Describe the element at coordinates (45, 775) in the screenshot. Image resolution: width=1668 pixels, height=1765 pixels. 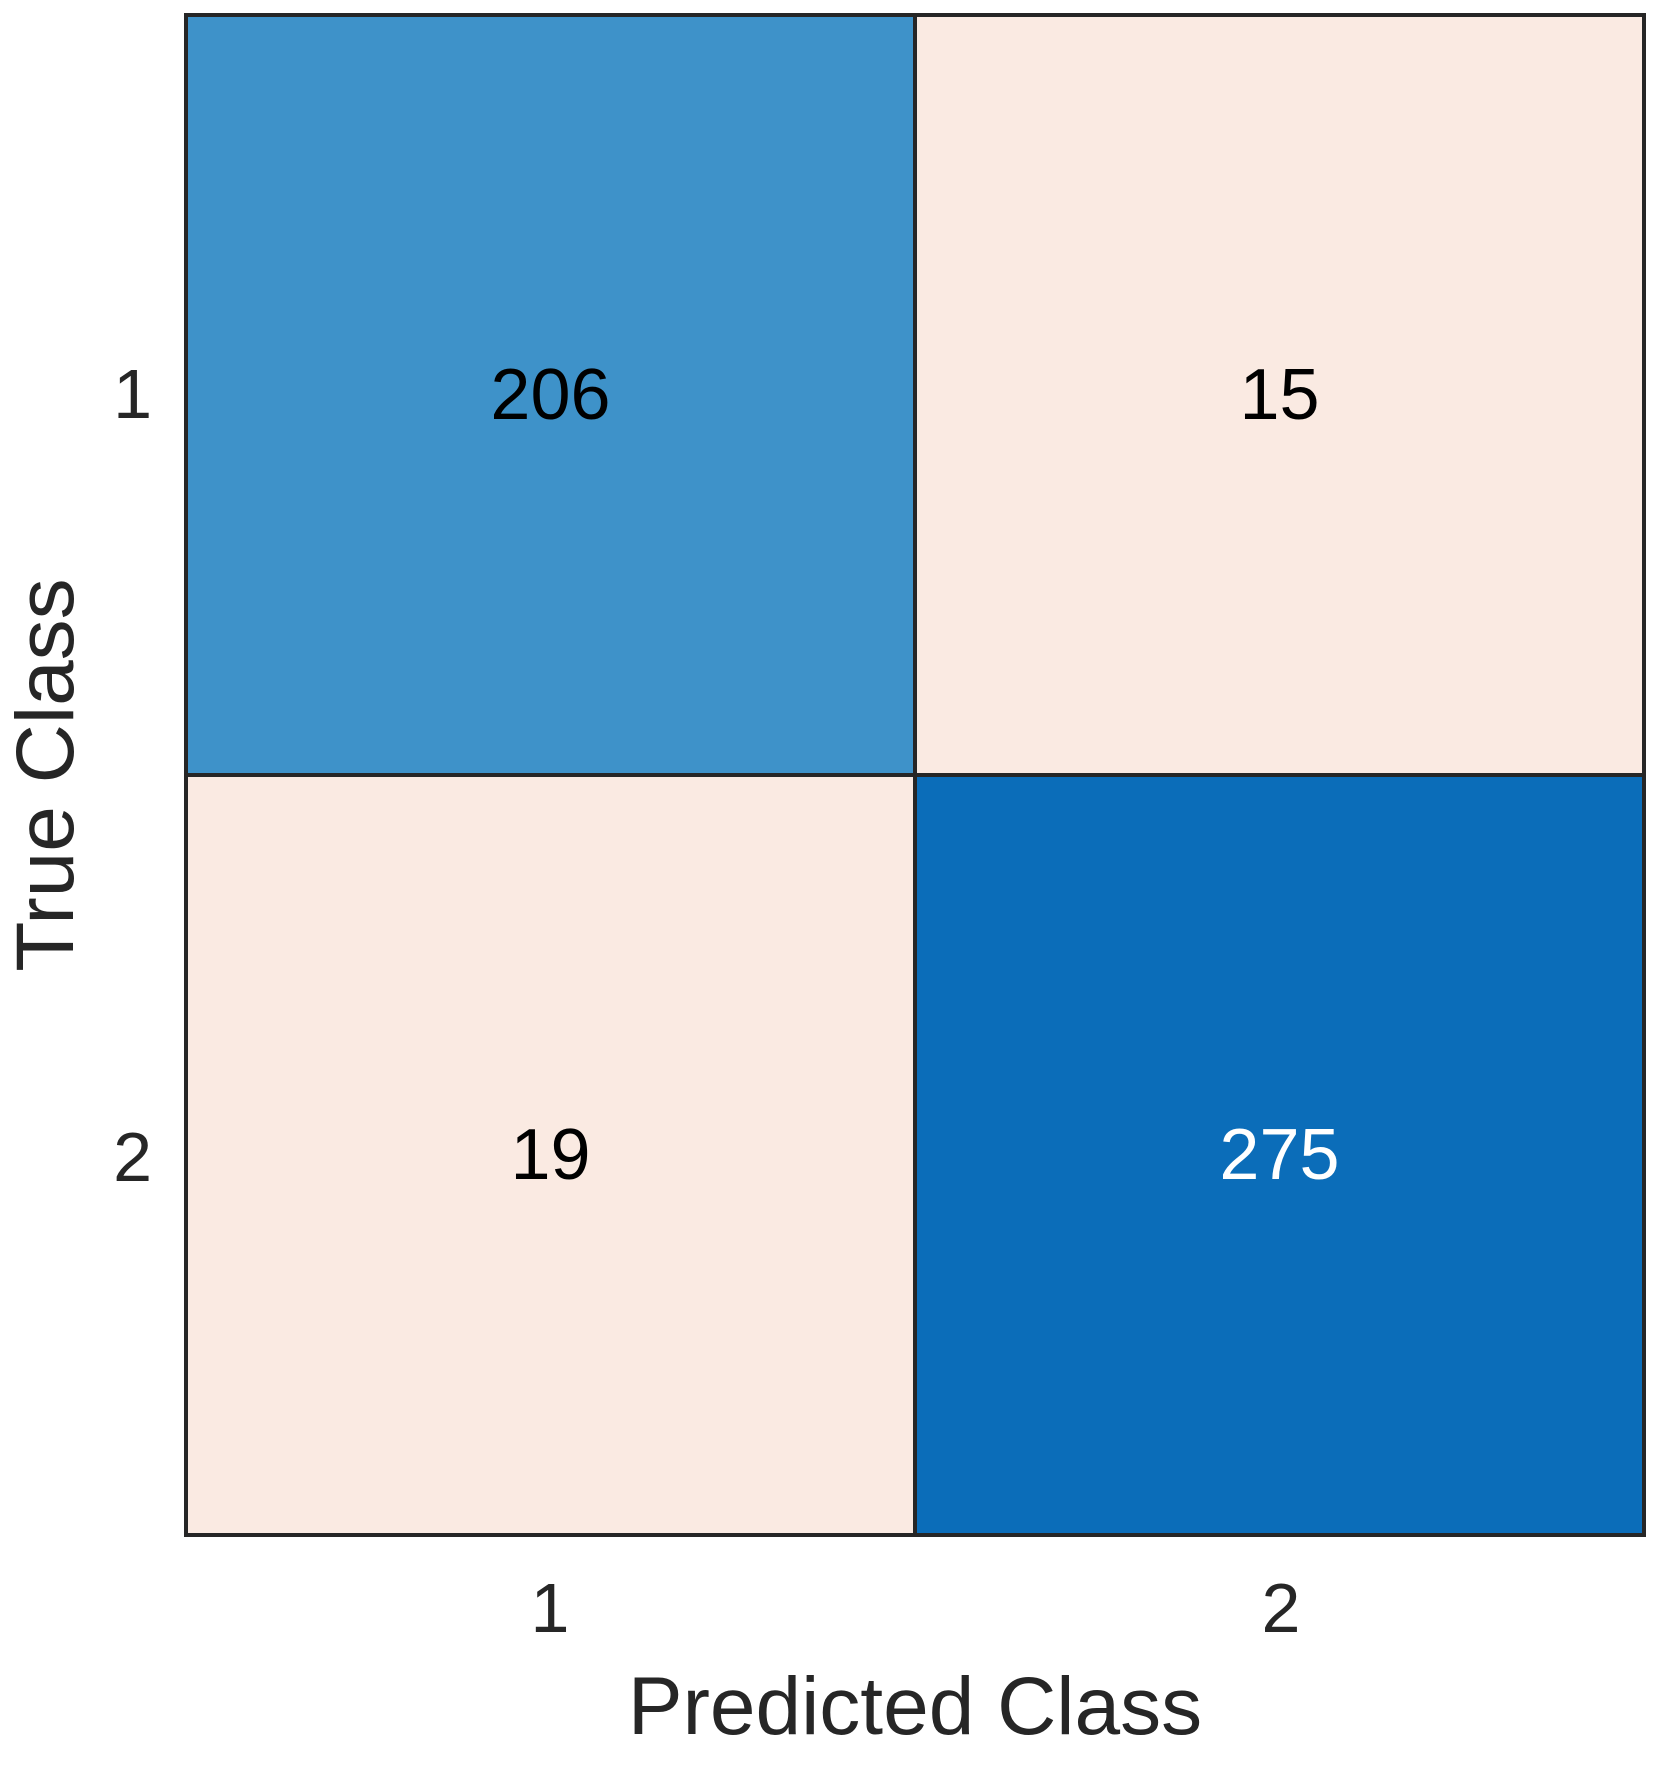
I see `y-axis-label: True Class` at that location.